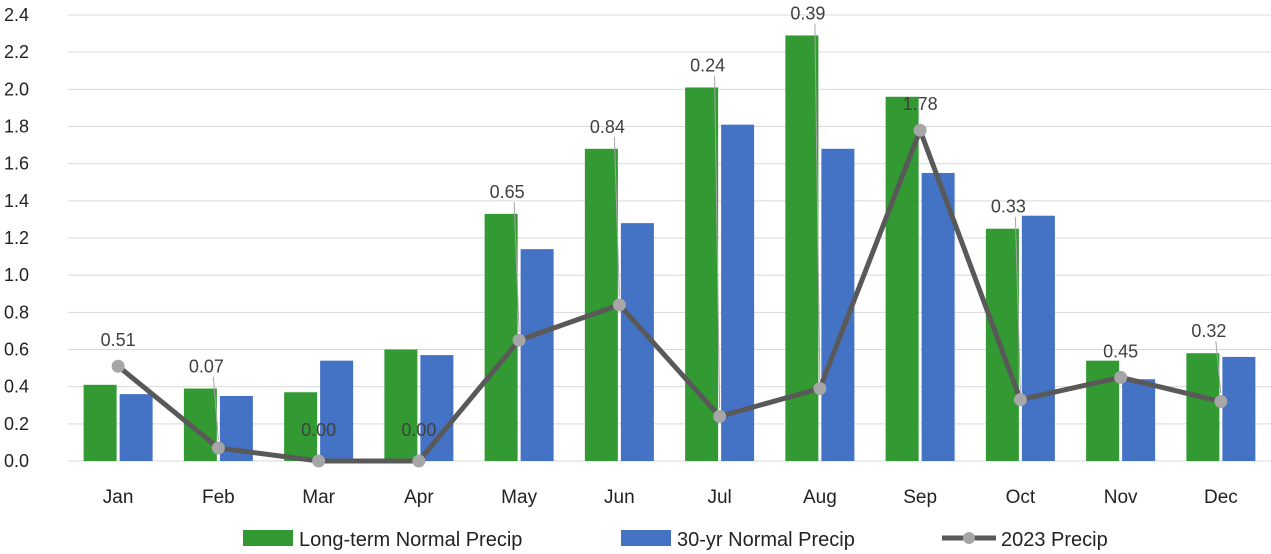 This screenshot has height=554, width=1271. What do you see at coordinates (16, 275) in the screenshot?
I see `y-tick-label: 1.0` at bounding box center [16, 275].